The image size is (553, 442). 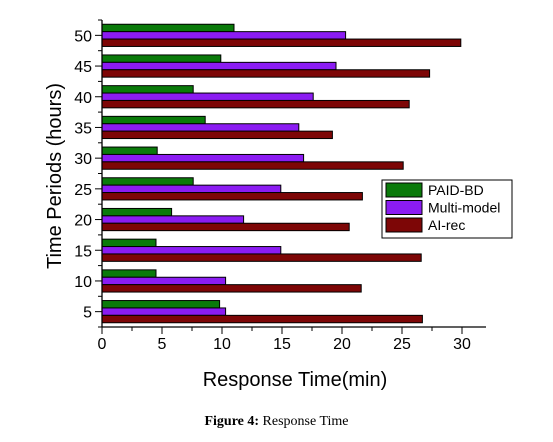 I want to click on x-tick-label: 10, so click(x=222, y=344).